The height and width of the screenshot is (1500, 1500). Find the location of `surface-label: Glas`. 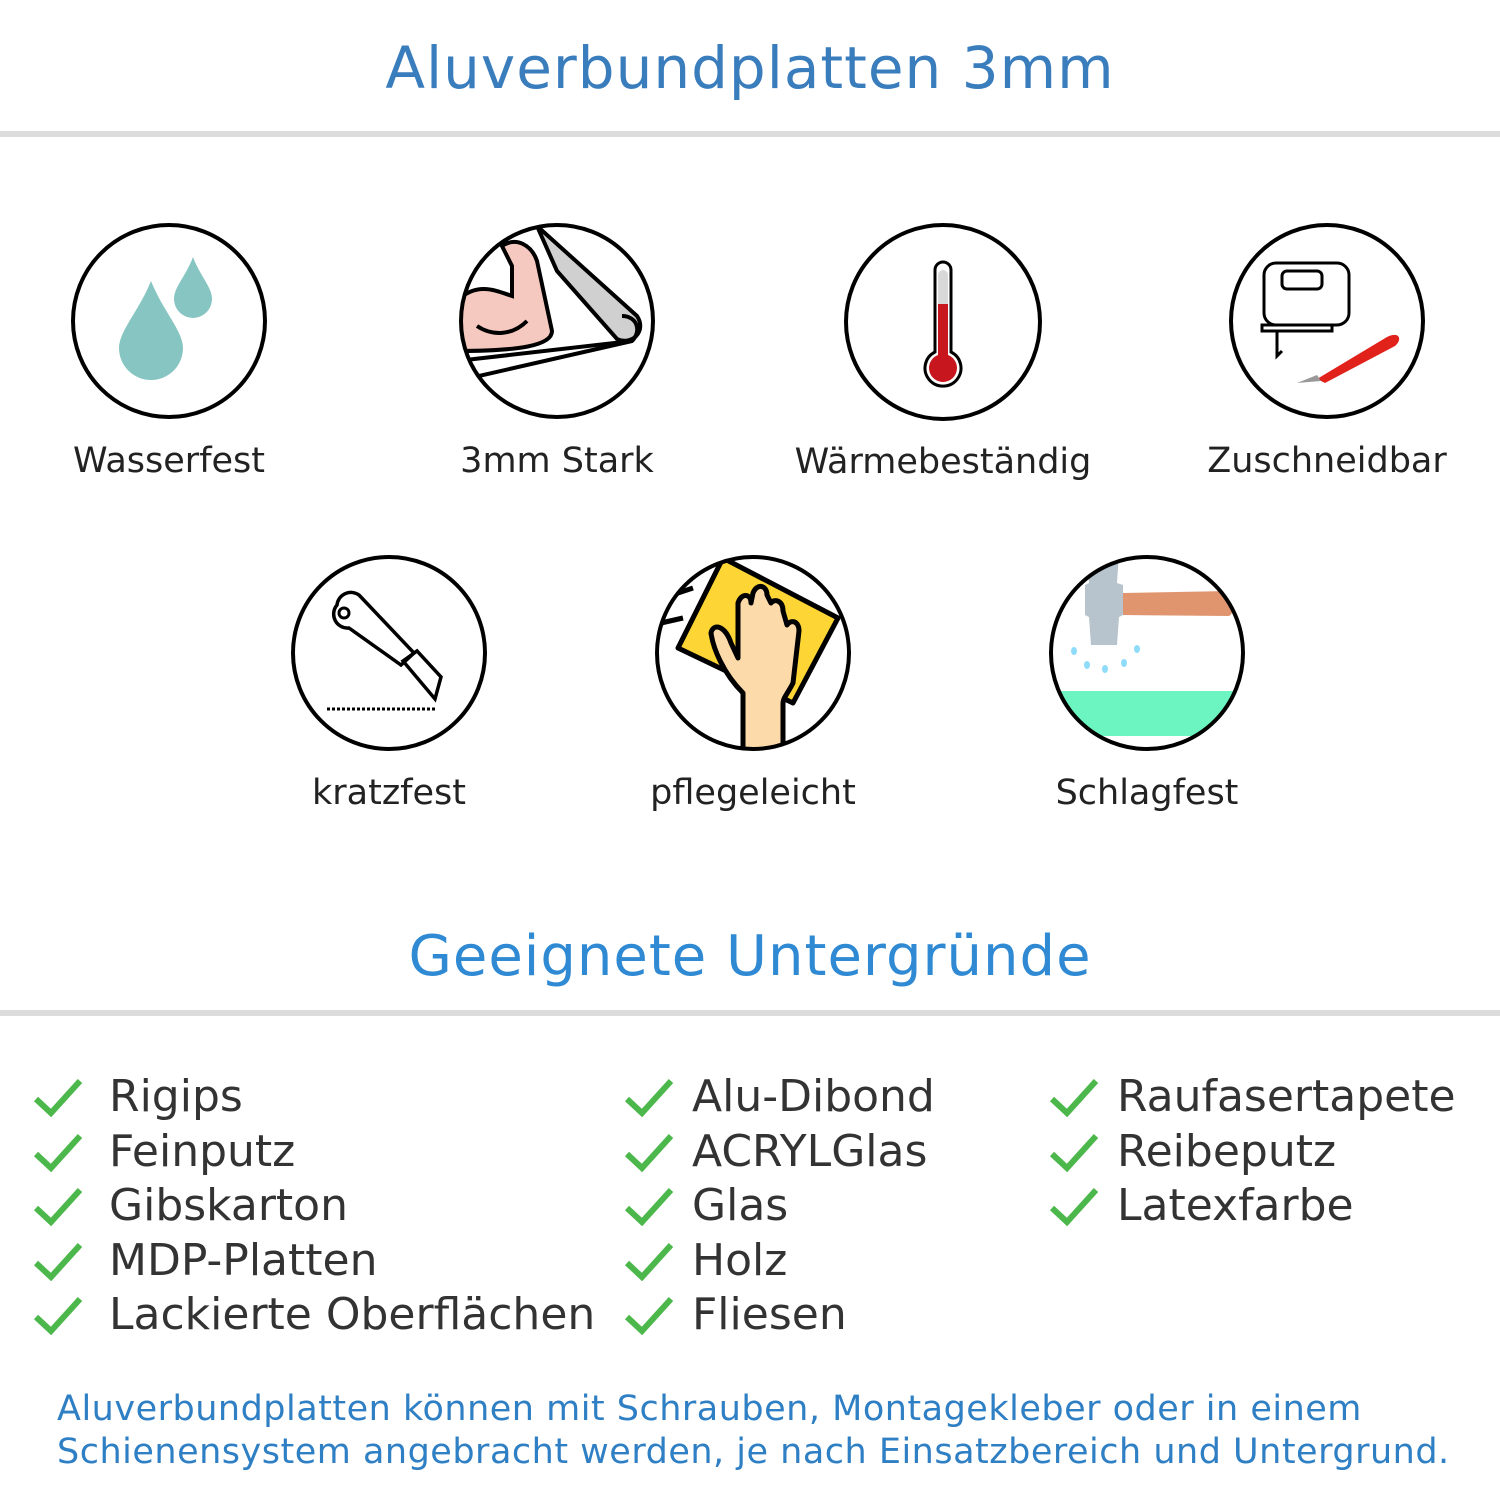

surface-label: Glas is located at coordinates (740, 1205).